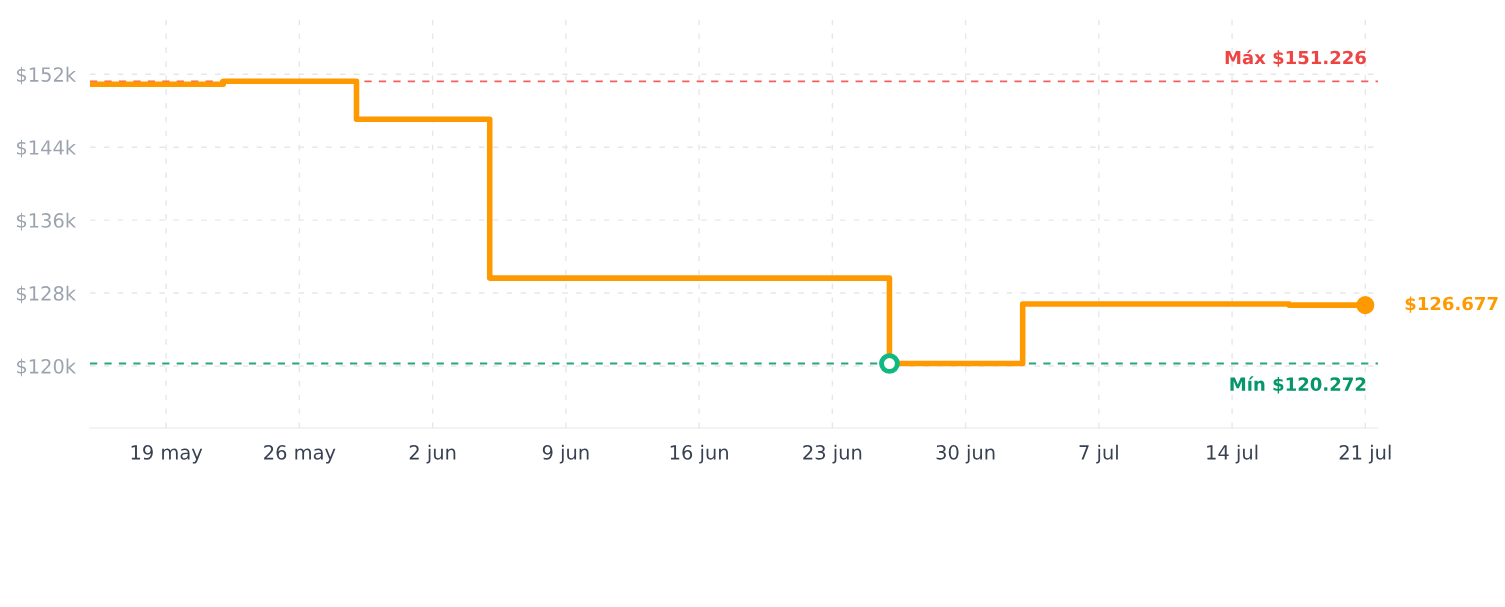 The image size is (1505, 607). What do you see at coordinates (1232, 454) in the screenshot?
I see `x-tick-label: 14 jul` at bounding box center [1232, 454].